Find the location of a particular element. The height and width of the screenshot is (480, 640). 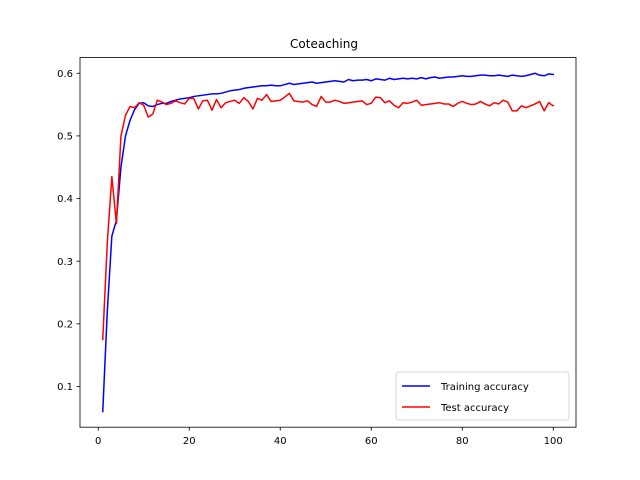

y-tick-label: 0.3 is located at coordinates (65, 262).